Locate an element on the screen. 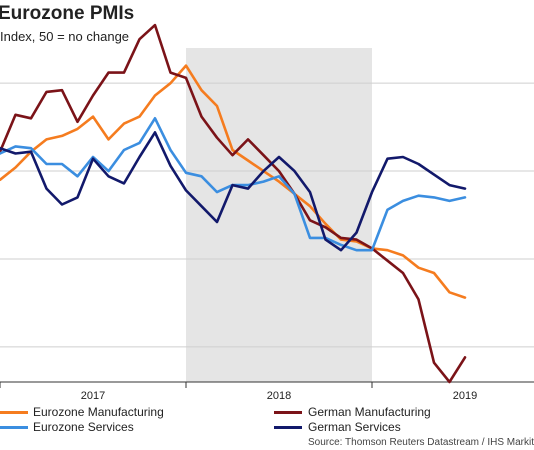  legend-swatch-german-services is located at coordinates (288, 427).